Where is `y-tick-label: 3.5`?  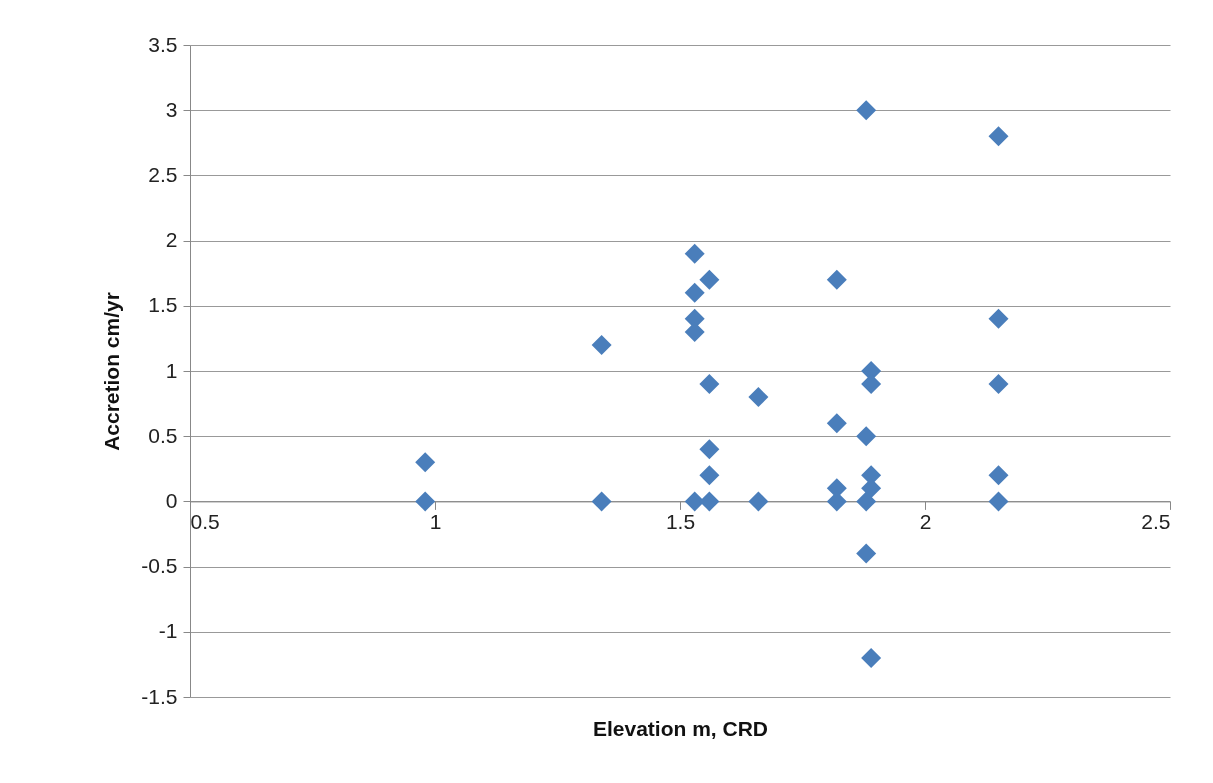 y-tick-label: 3.5 is located at coordinates (163, 44).